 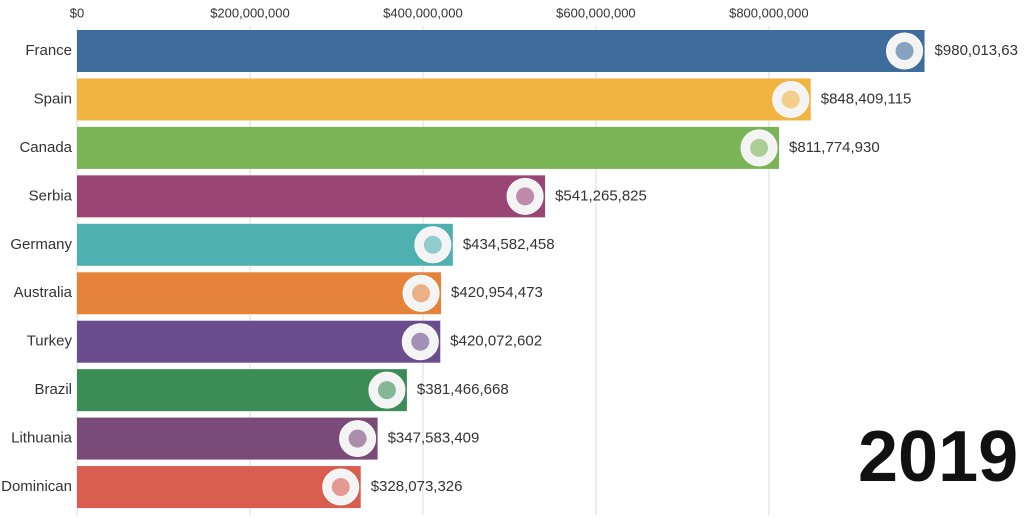 I want to click on value-label: $434,582,458, so click(x=509, y=244).